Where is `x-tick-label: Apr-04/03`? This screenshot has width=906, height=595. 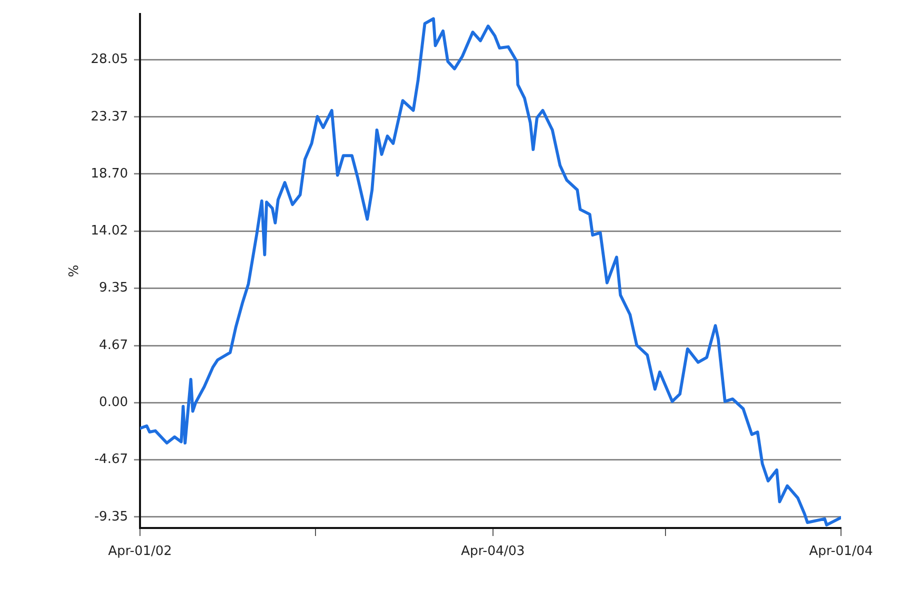 x-tick-label: Apr-04/03 is located at coordinates (492, 552).